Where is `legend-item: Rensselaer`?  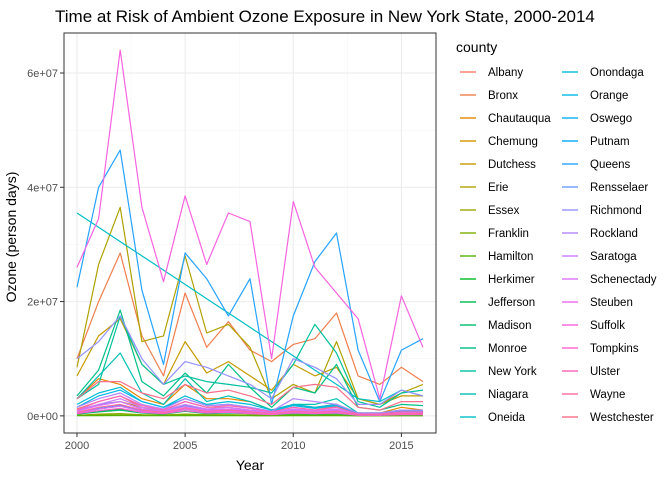
legend-item: Rensselaer is located at coordinates (605, 188).